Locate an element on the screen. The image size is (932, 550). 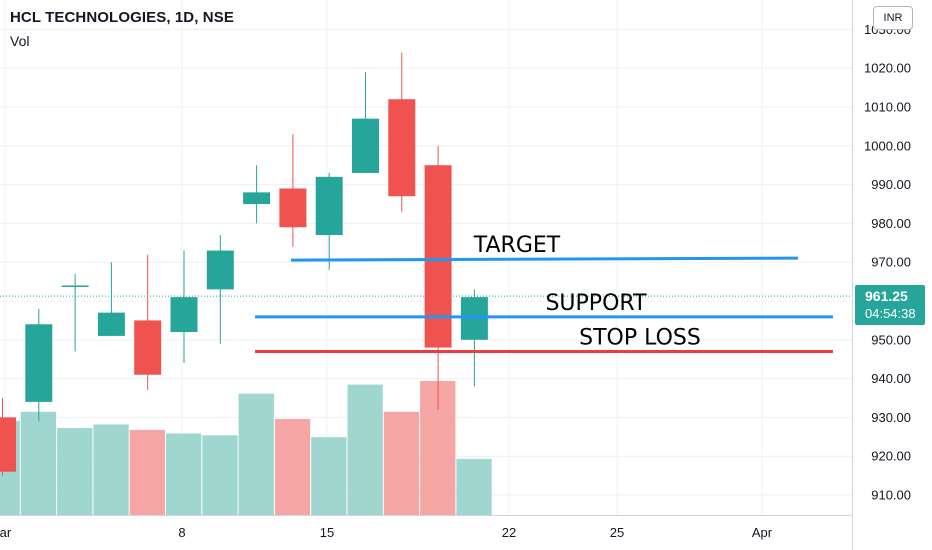
x-tick-label: Mar is located at coordinates (6, 532).